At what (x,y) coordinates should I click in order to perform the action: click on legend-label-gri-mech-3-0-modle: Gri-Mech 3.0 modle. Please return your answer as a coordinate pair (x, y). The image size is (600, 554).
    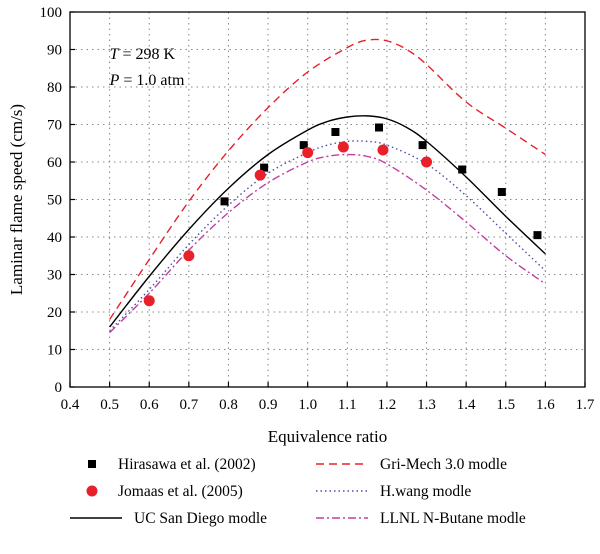
    Looking at the image, I should click on (443, 464).